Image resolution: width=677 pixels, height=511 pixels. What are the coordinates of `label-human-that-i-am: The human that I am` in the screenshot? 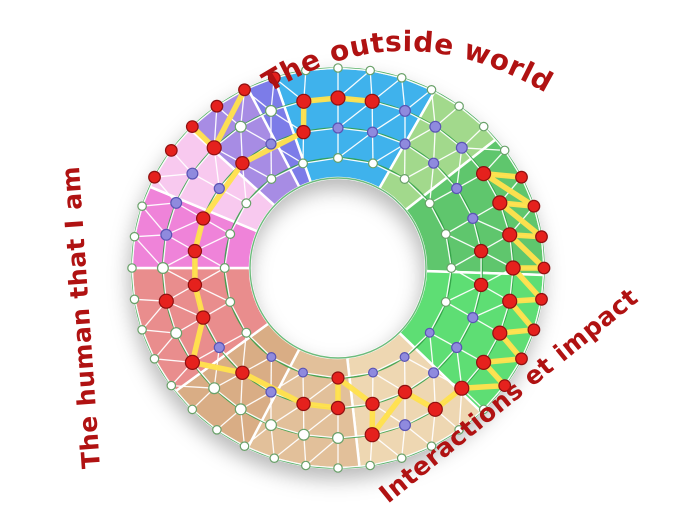 It's located at (81, 317).